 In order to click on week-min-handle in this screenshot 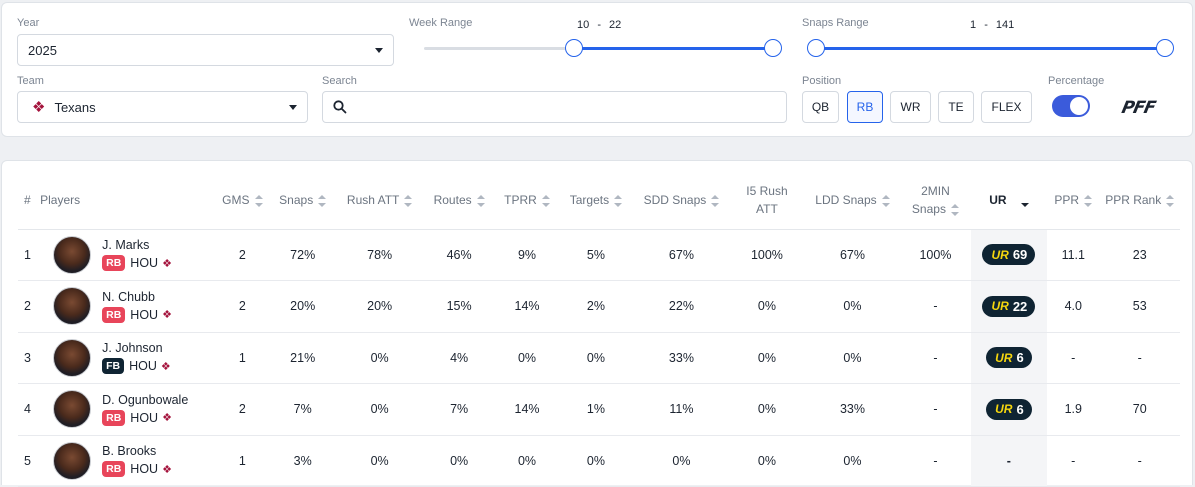, I will do `click(574, 48)`.